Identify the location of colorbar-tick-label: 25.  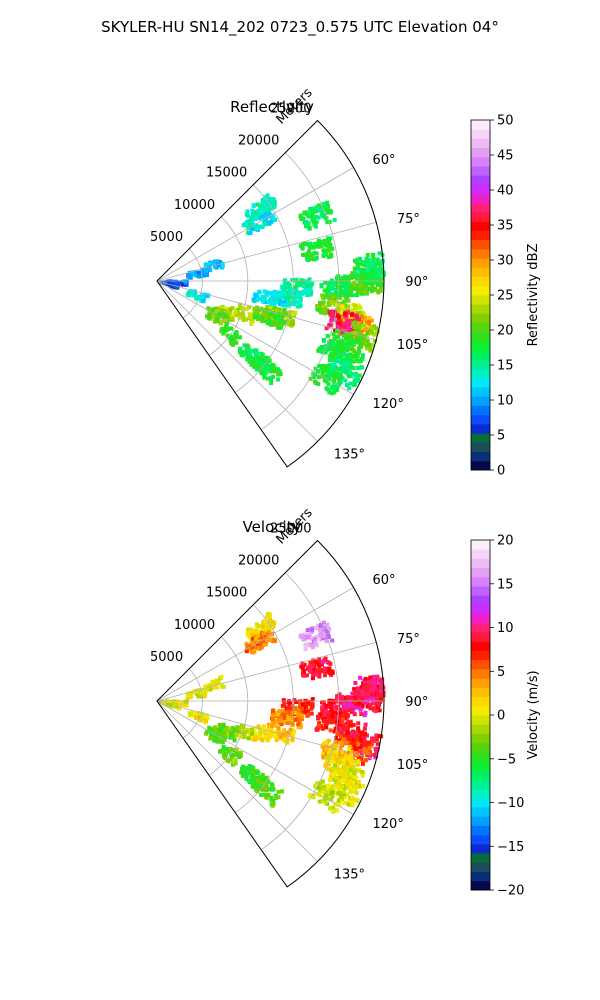
(505, 296).